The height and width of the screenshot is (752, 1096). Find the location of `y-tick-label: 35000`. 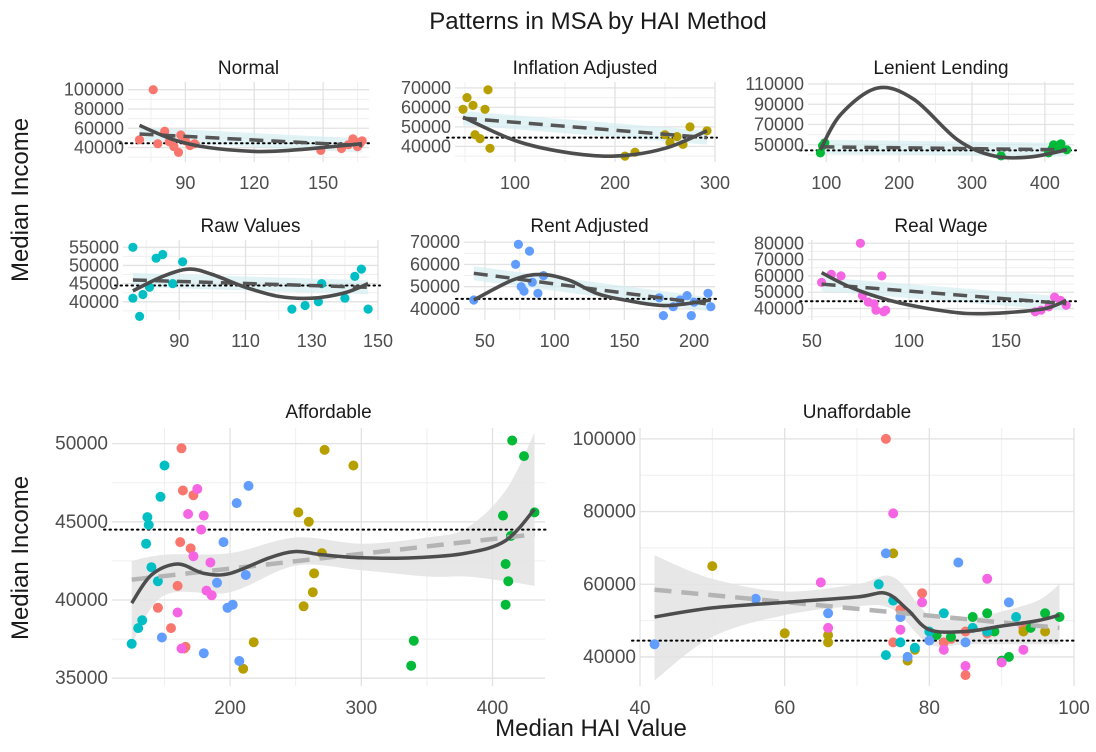

y-tick-label: 35000 is located at coordinates (81, 678).